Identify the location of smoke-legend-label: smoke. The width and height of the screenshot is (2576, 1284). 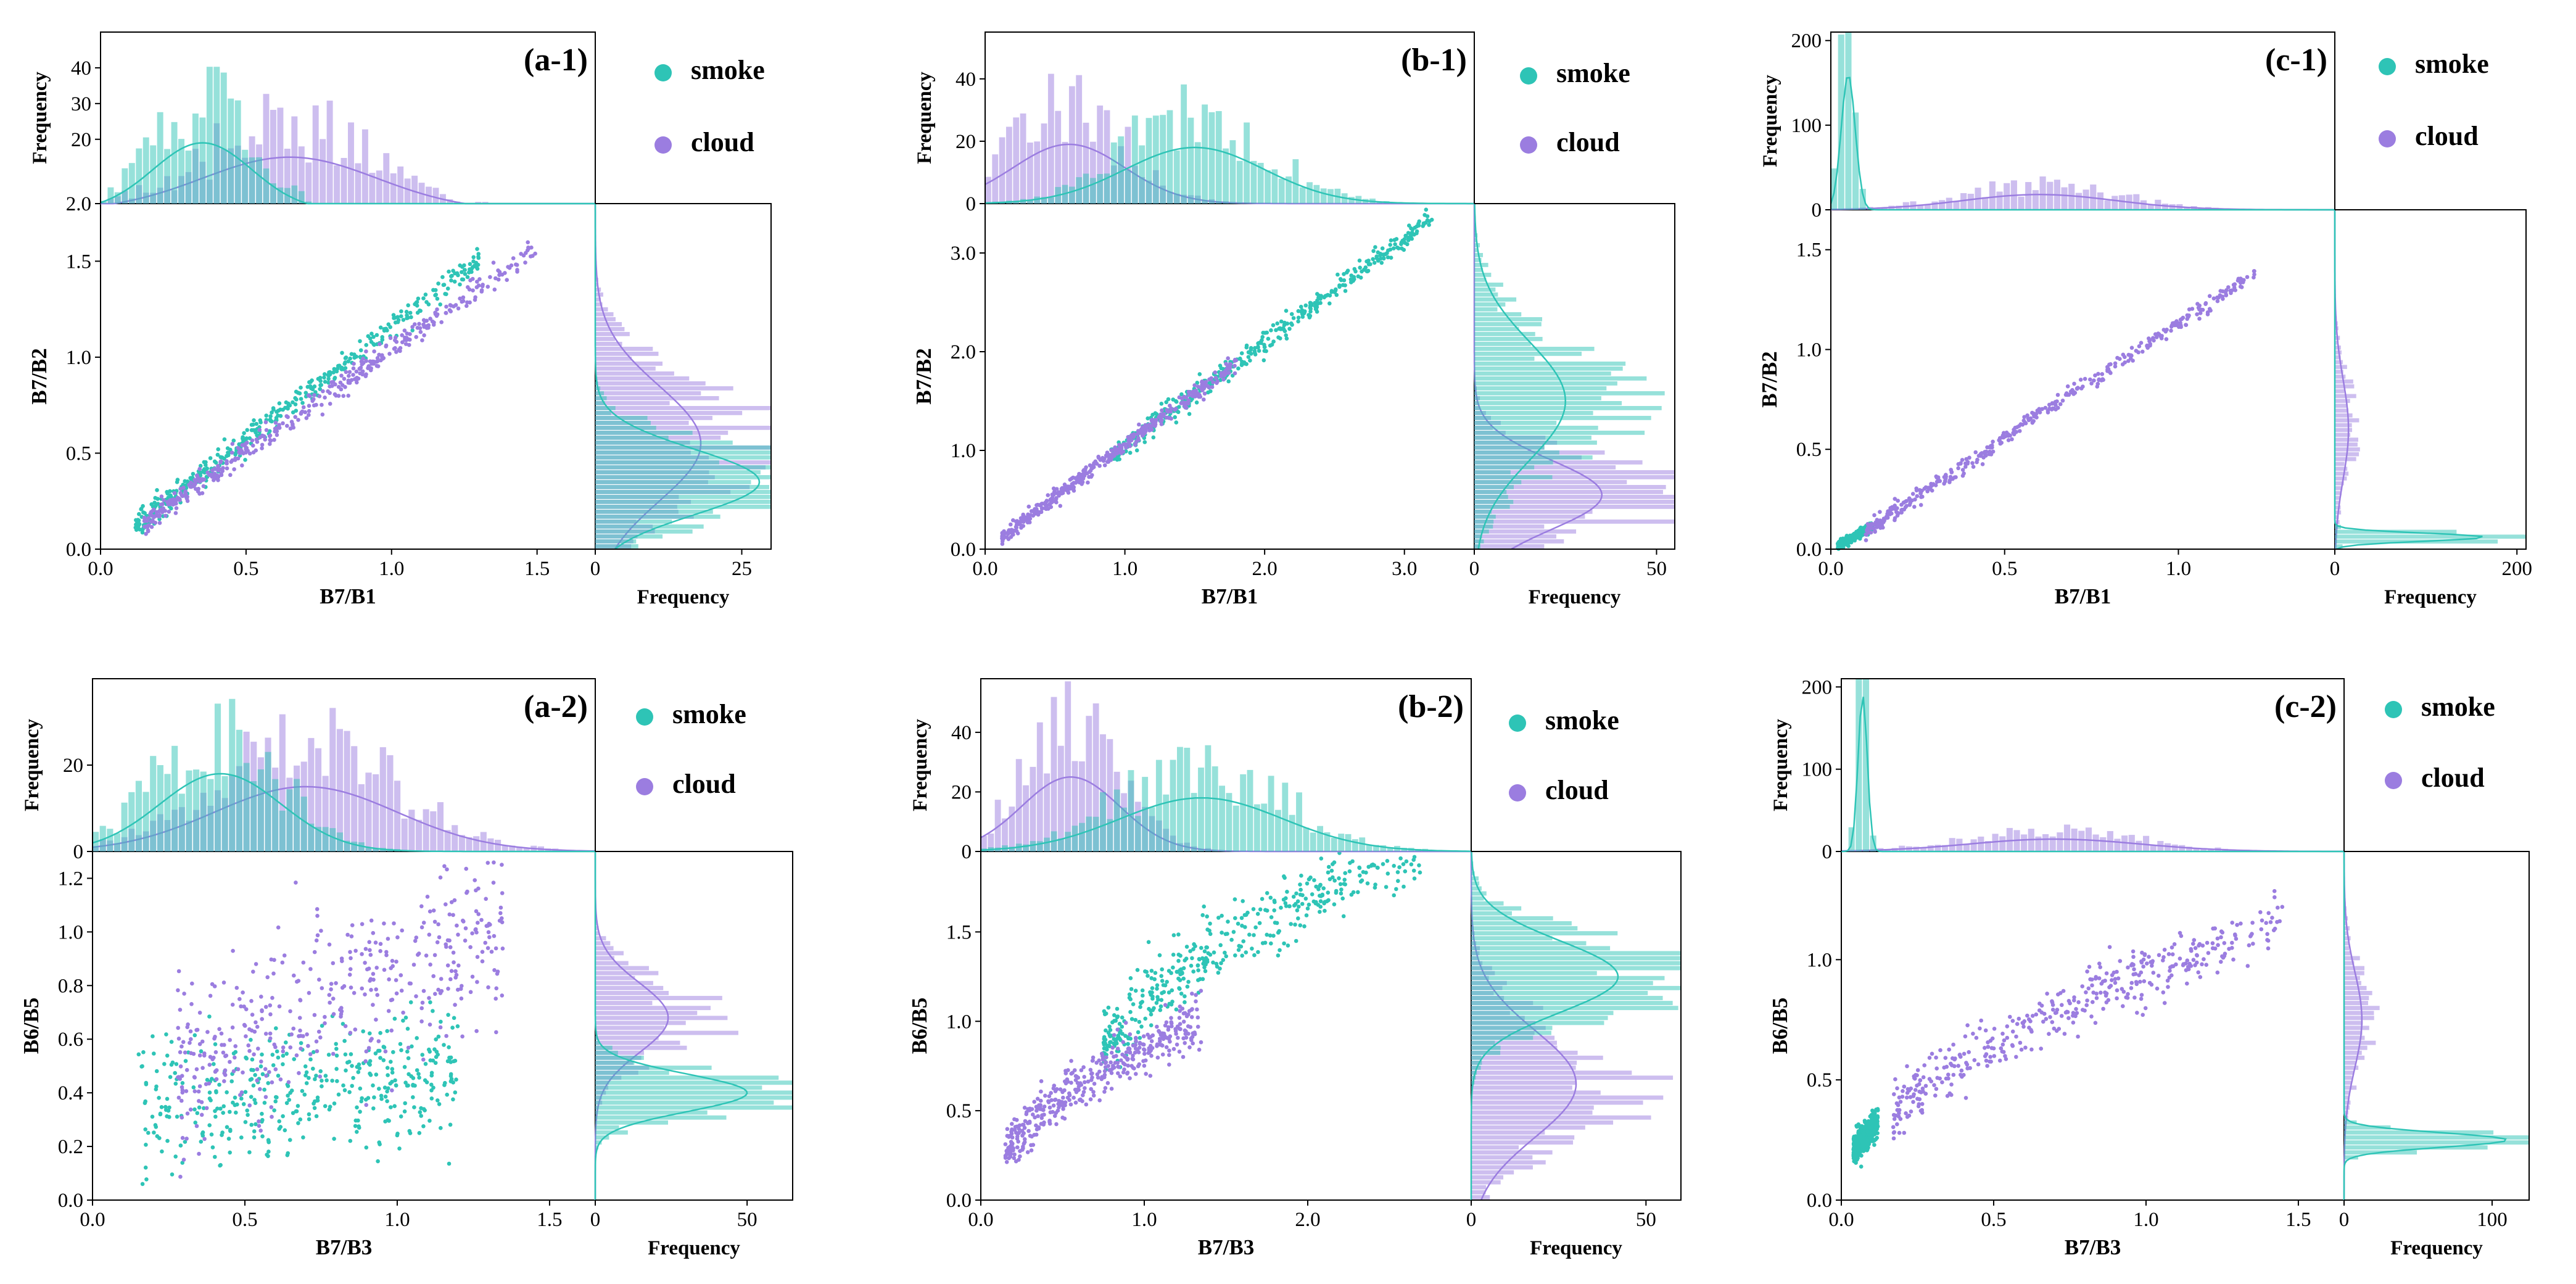
(2452, 64).